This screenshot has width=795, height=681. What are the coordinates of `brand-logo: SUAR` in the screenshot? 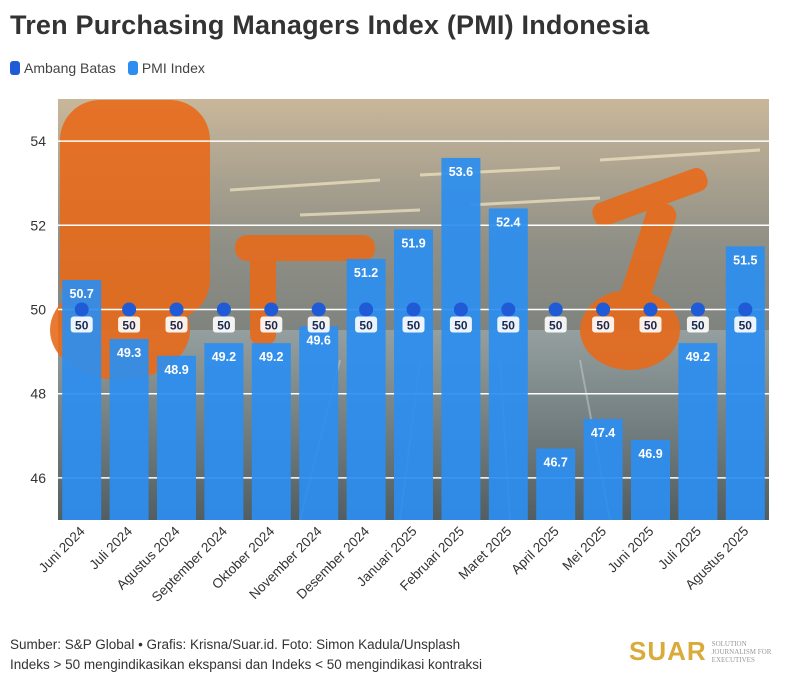 It's located at (668, 651).